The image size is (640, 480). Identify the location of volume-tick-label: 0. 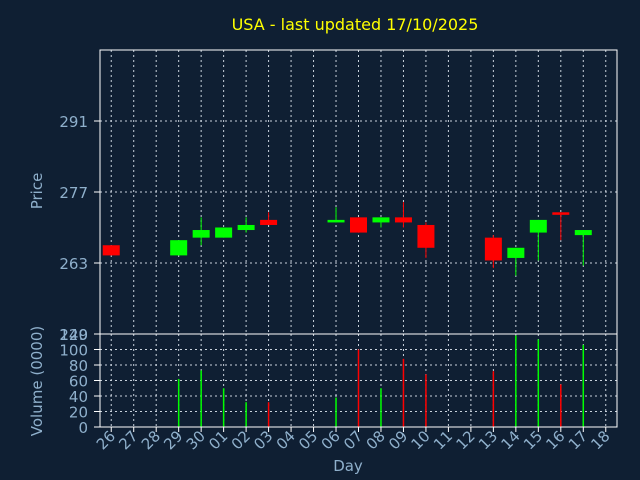
(83, 428).